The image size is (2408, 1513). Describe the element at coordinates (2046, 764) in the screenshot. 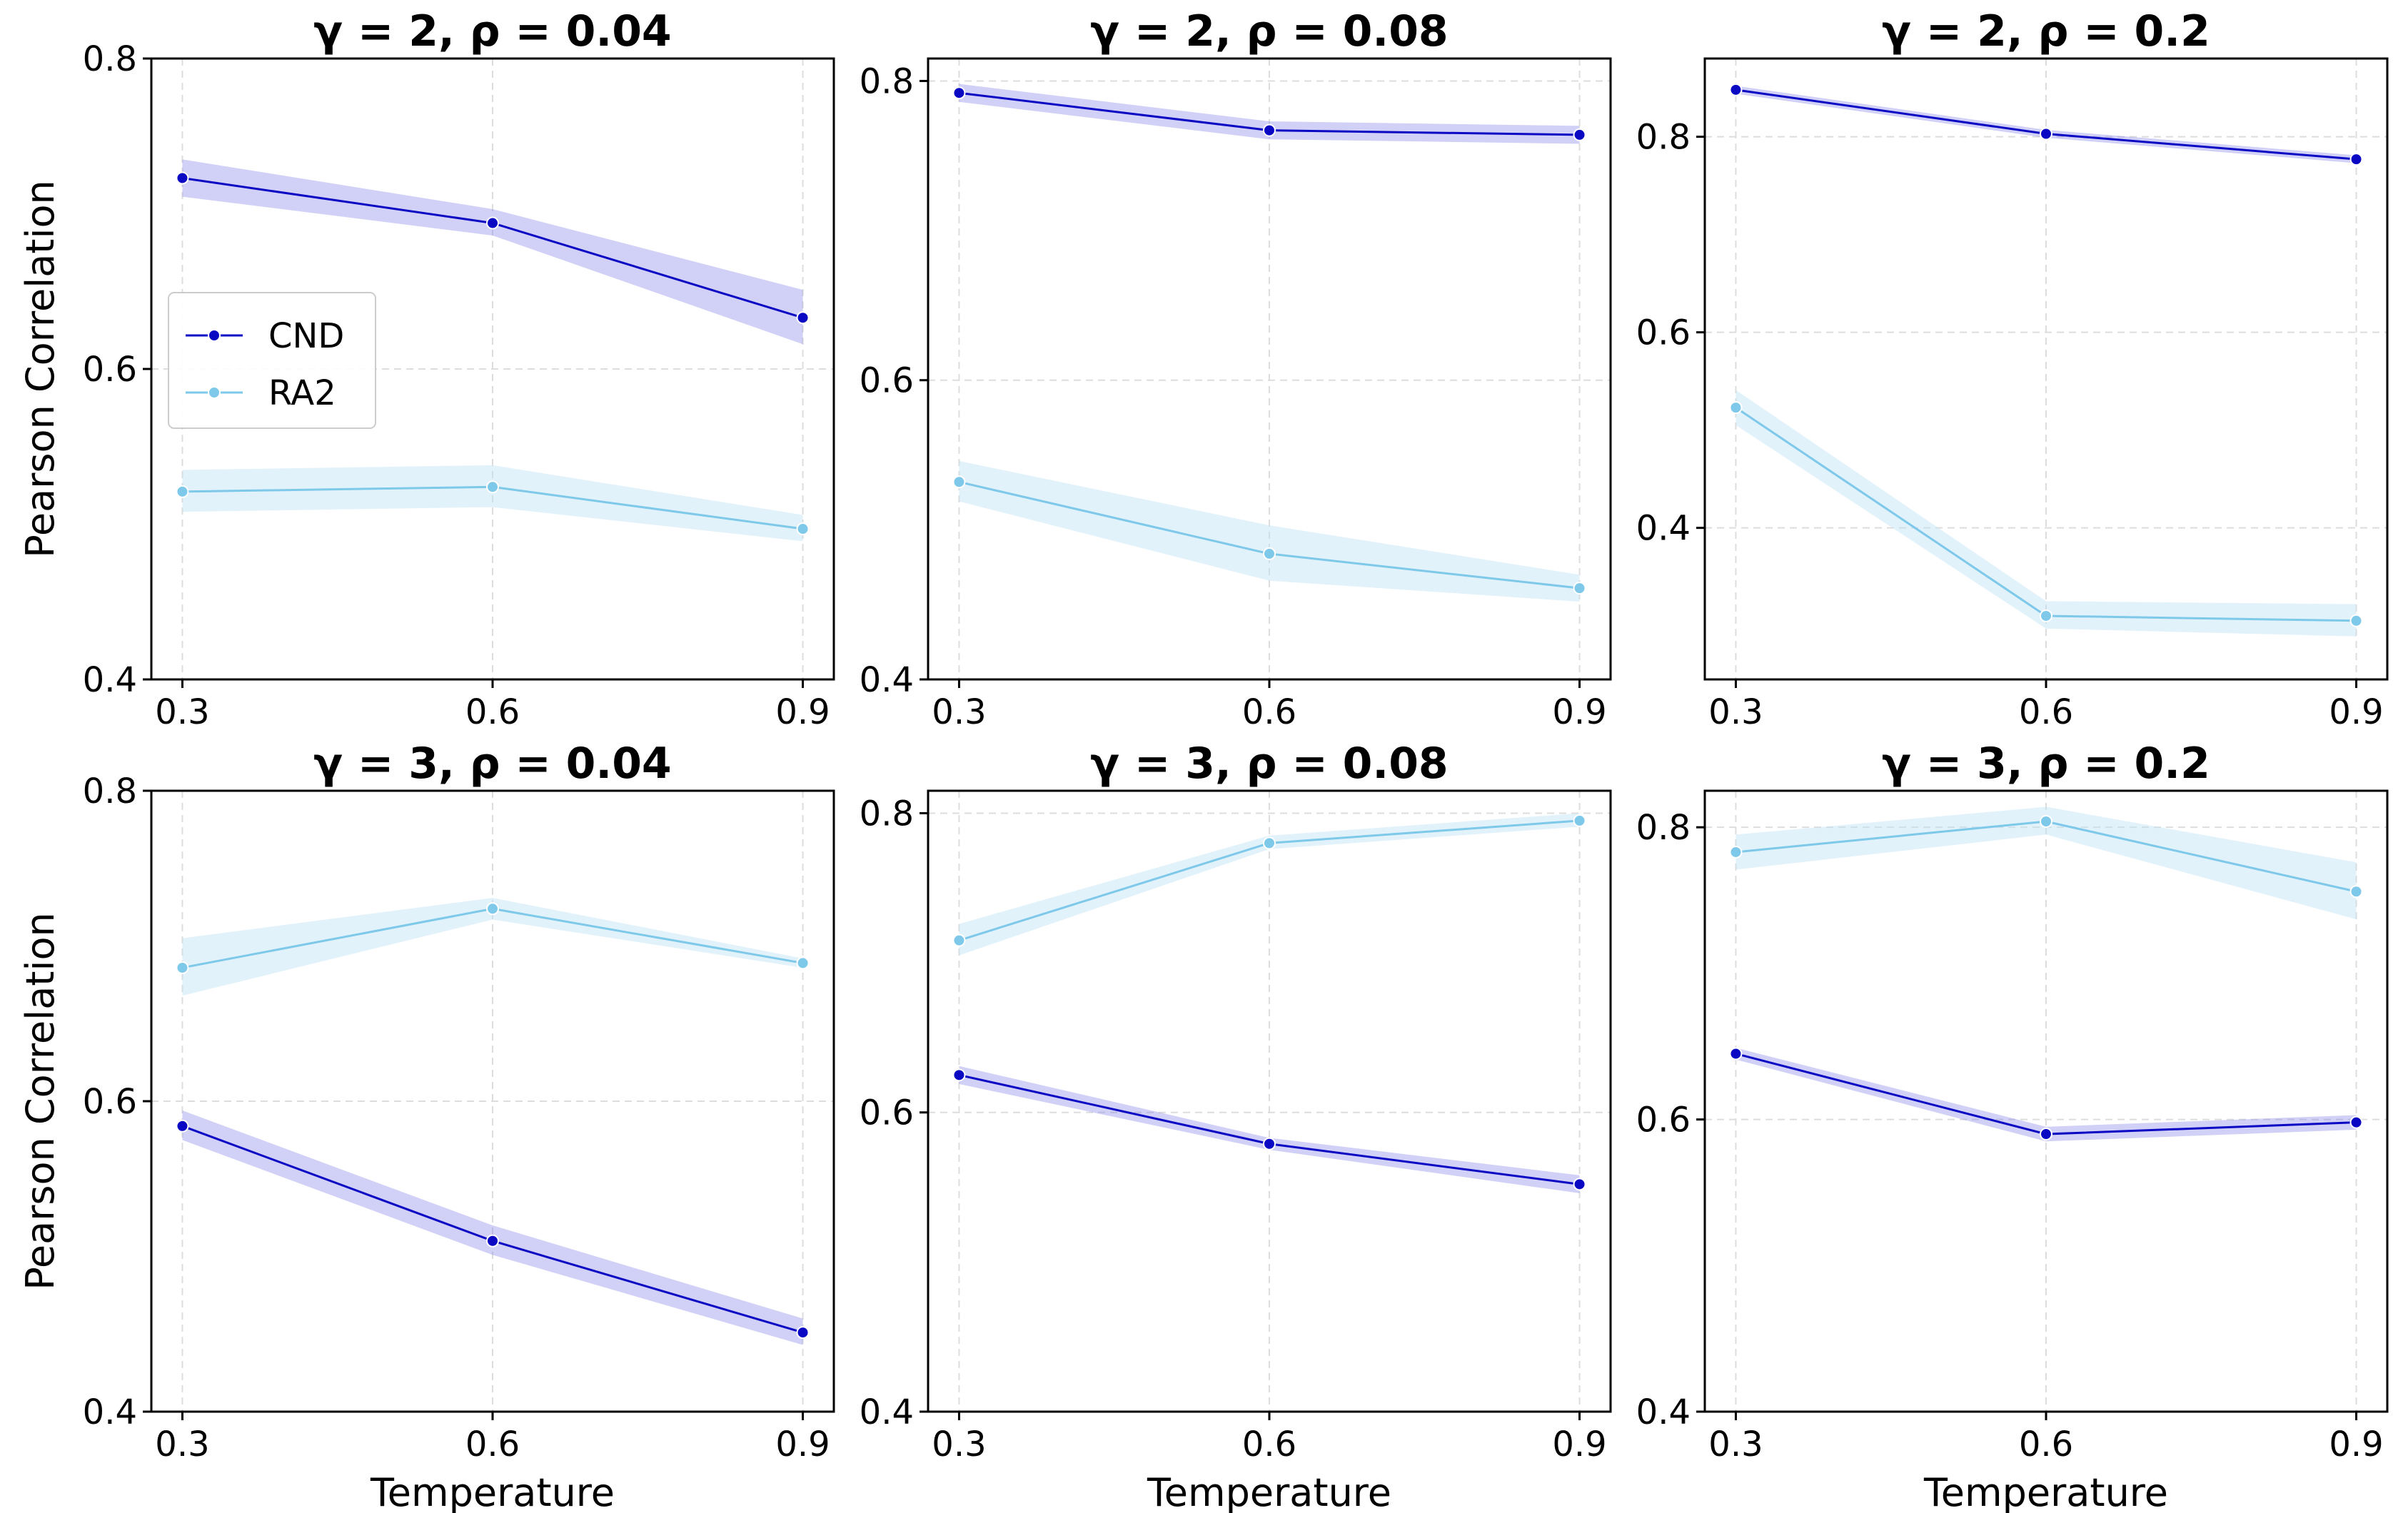

I see `panel-title: γ = 3, ρ = 0.2` at that location.